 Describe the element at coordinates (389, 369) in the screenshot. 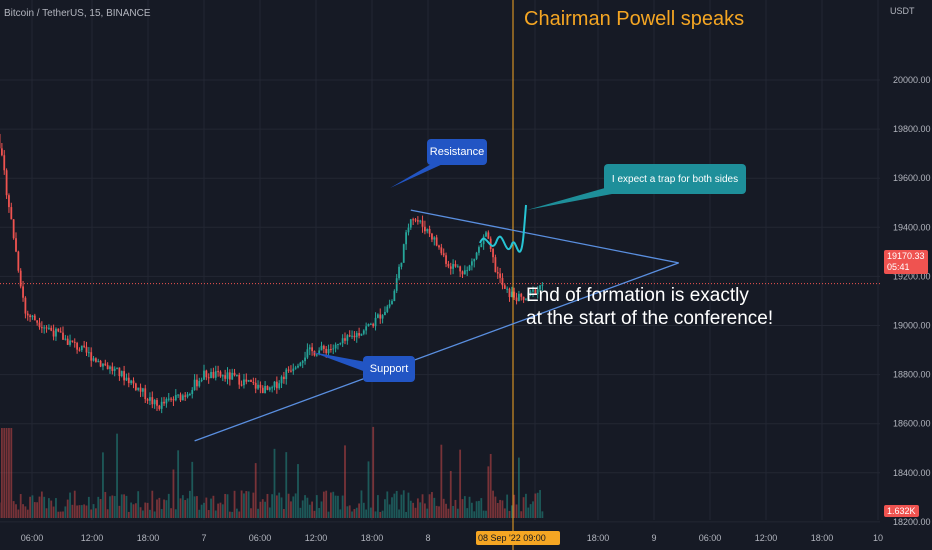

I see `support-callout: Support` at that location.